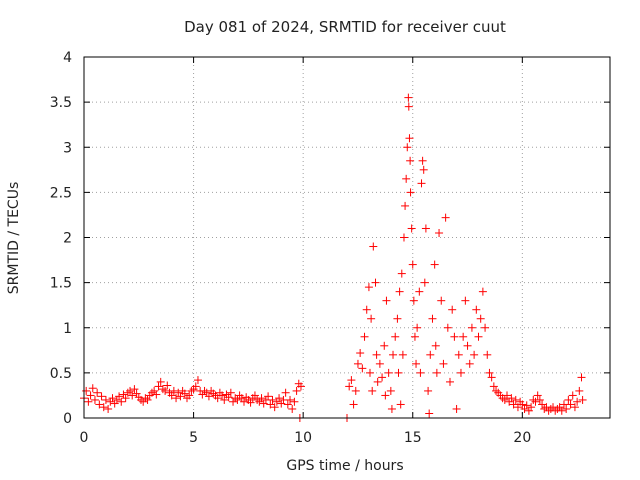  What do you see at coordinates (84, 438) in the screenshot?
I see `x-tick-label: 0` at bounding box center [84, 438].